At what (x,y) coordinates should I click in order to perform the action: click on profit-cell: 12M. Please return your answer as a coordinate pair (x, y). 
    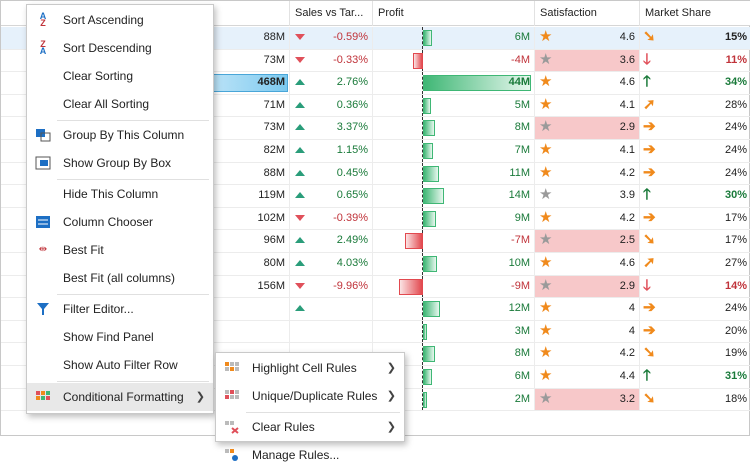
    Looking at the image, I should click on (454, 309).